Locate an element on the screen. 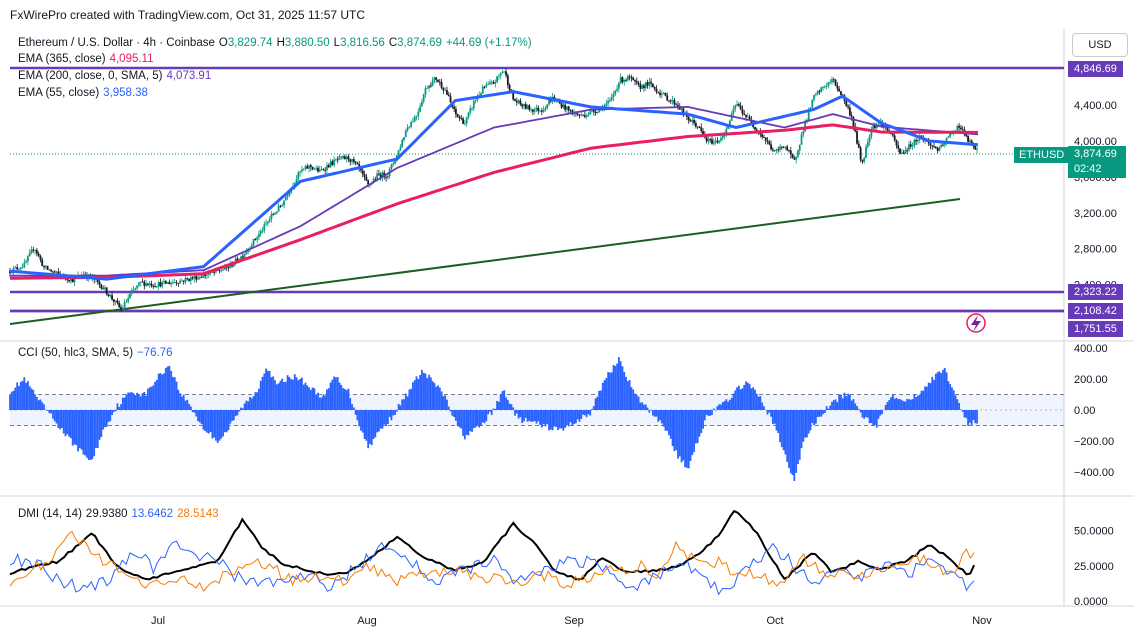  price-tick-label: 2,800.00 is located at coordinates (1095, 250).